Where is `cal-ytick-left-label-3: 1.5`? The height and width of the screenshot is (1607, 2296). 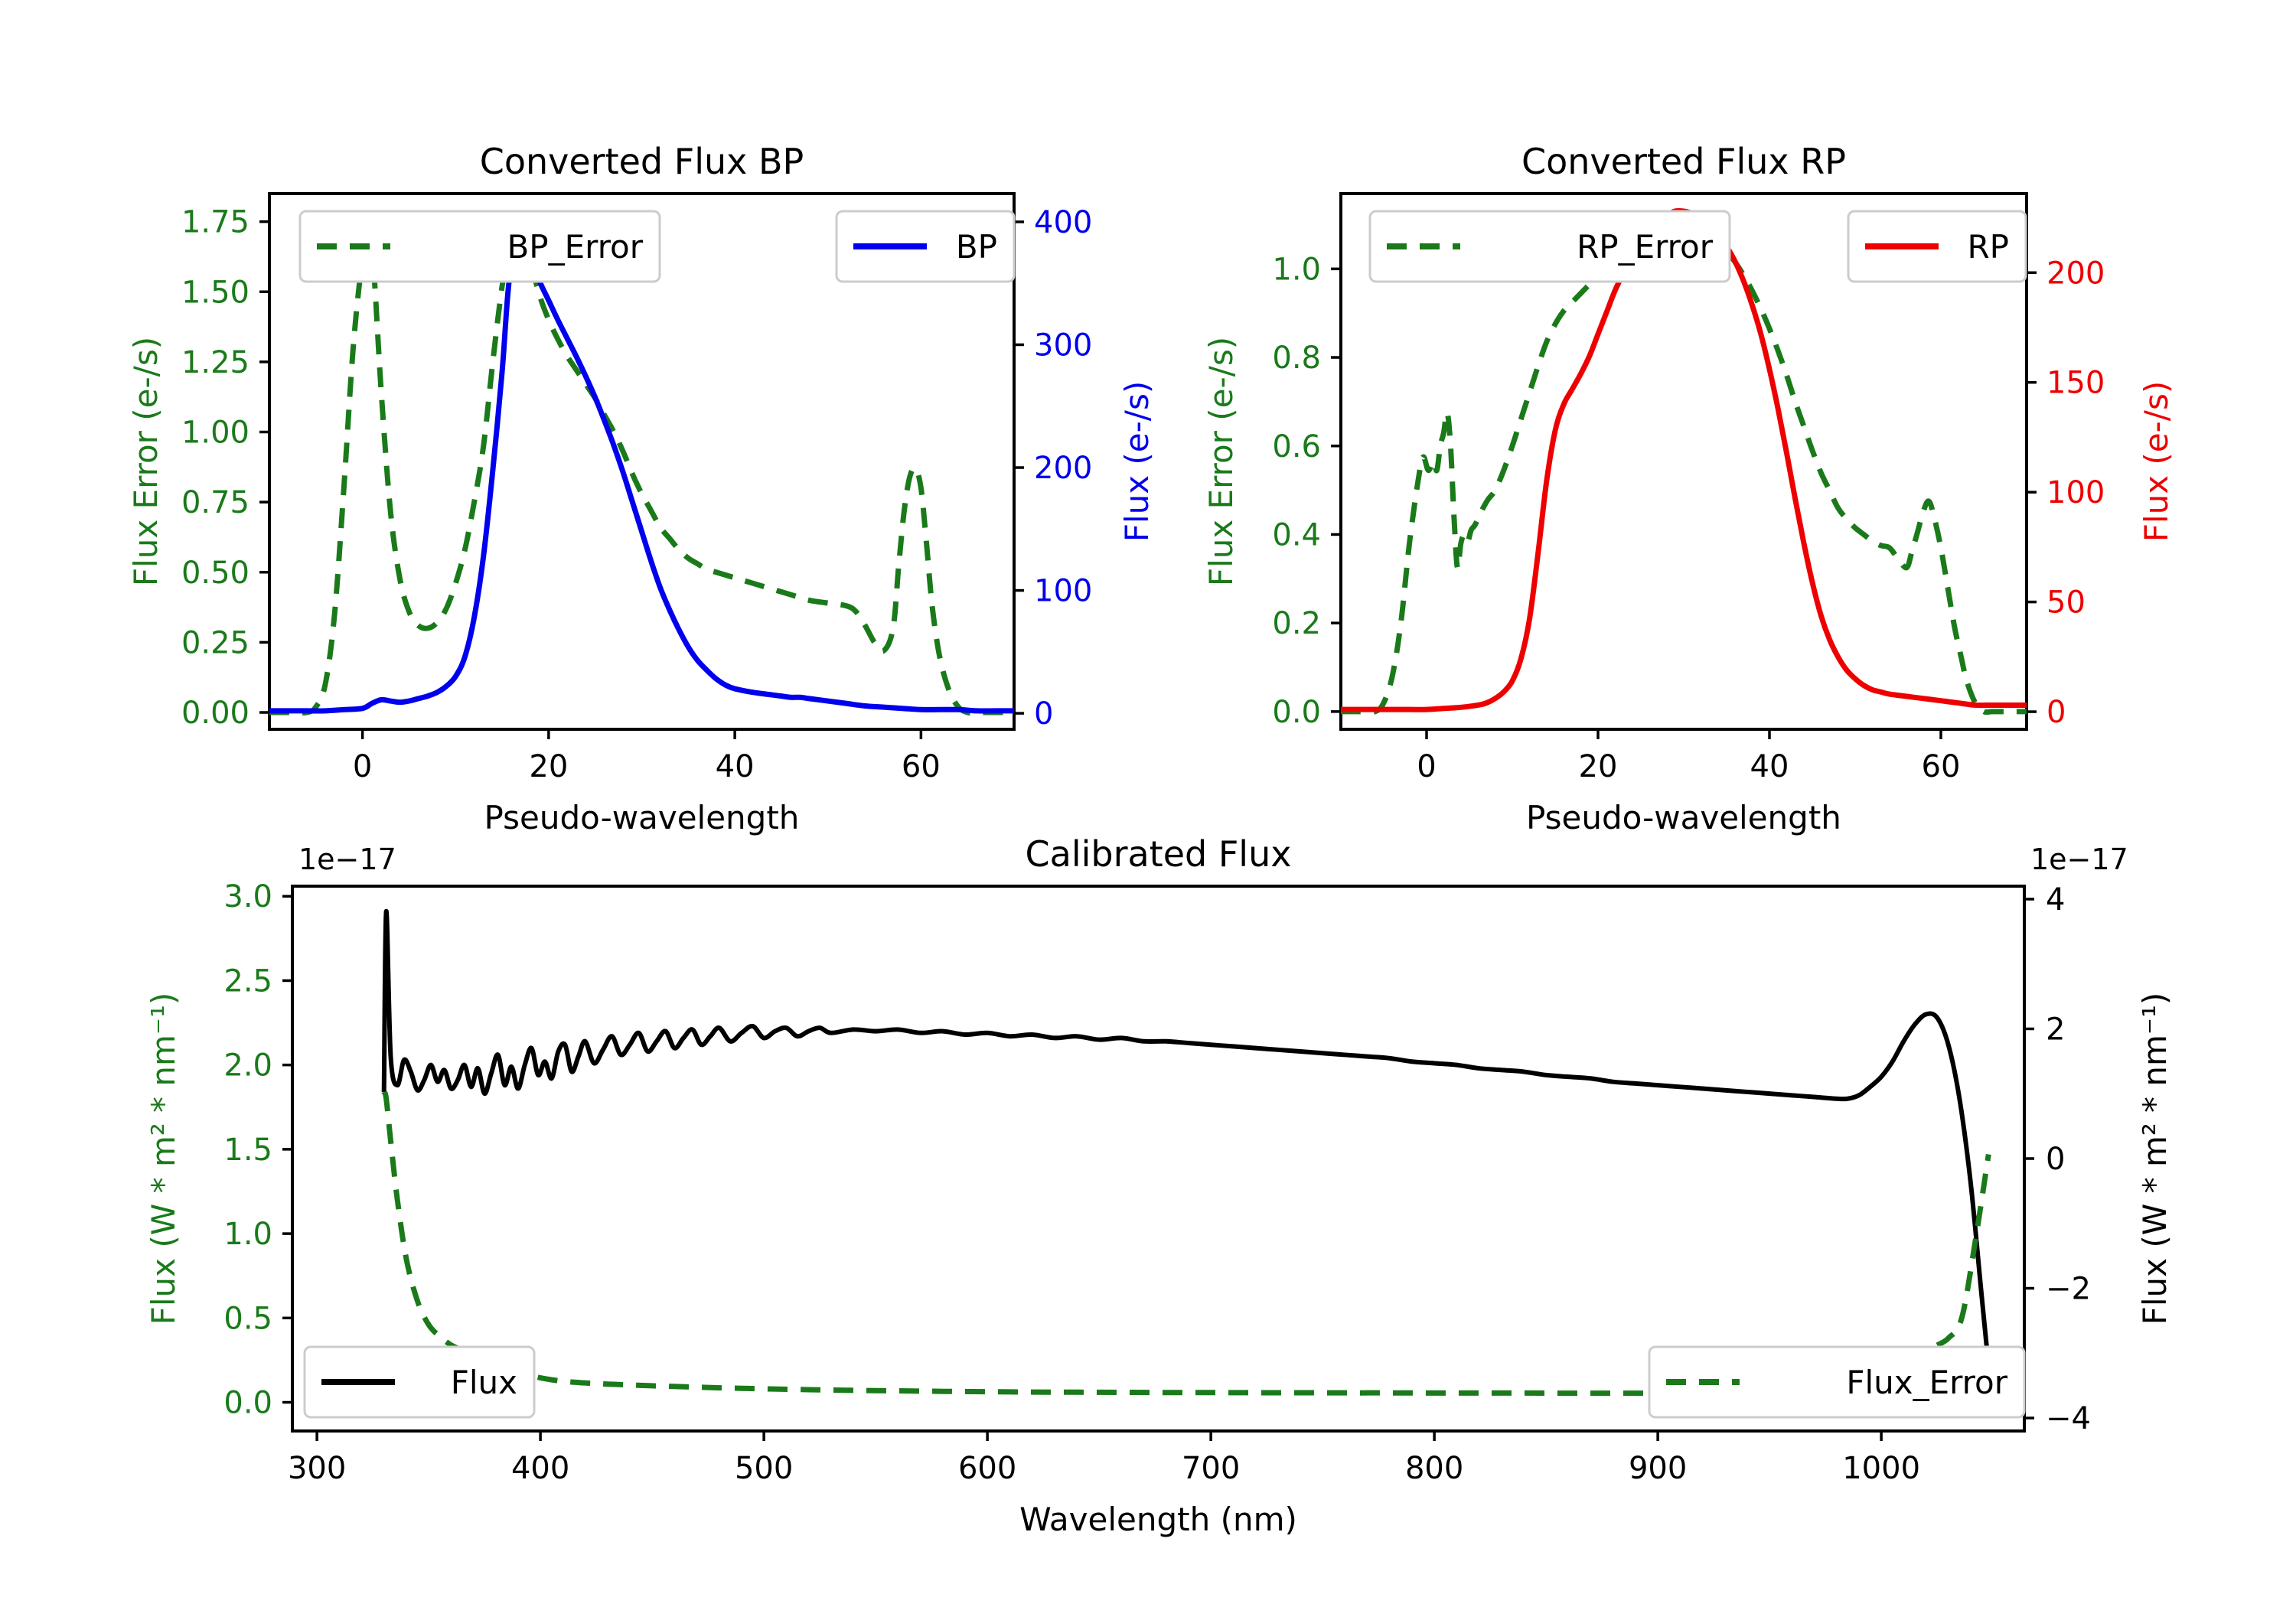
cal-ytick-left-label-3: 1.5 is located at coordinates (247, 1150).